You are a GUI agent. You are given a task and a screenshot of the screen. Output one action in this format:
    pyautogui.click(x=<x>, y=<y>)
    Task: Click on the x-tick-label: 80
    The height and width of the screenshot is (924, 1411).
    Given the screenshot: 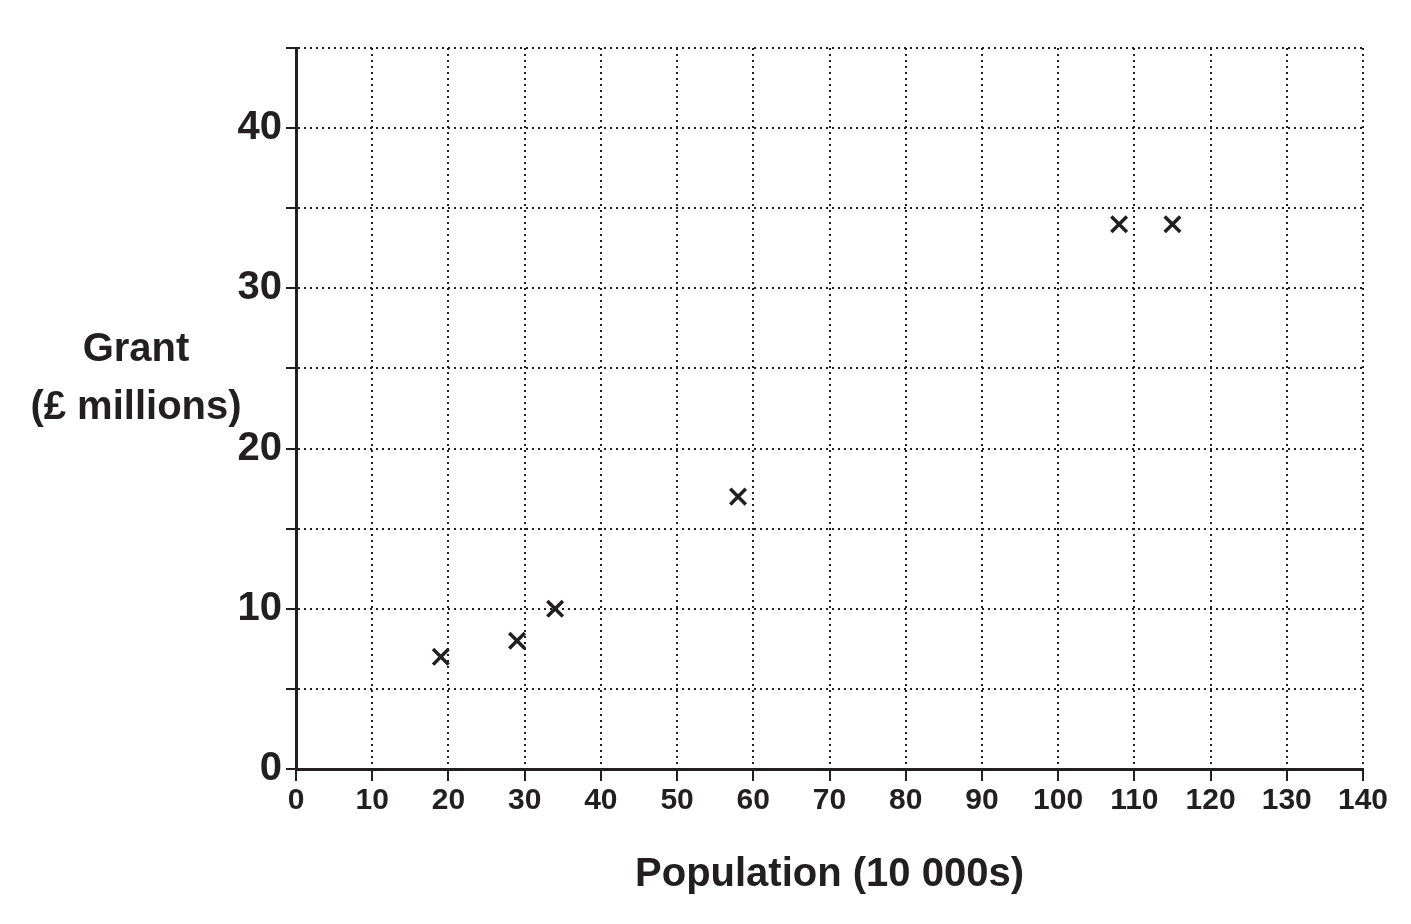 What is the action you would take?
    pyautogui.click(x=906, y=799)
    